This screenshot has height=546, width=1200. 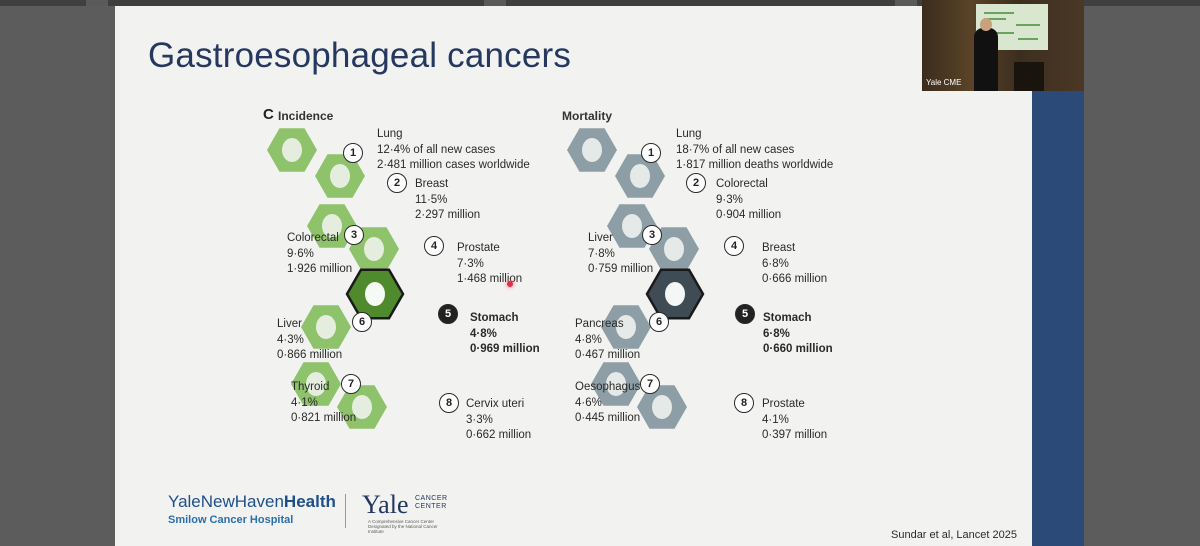 I want to click on laser-pointer, so click(x=510, y=284).